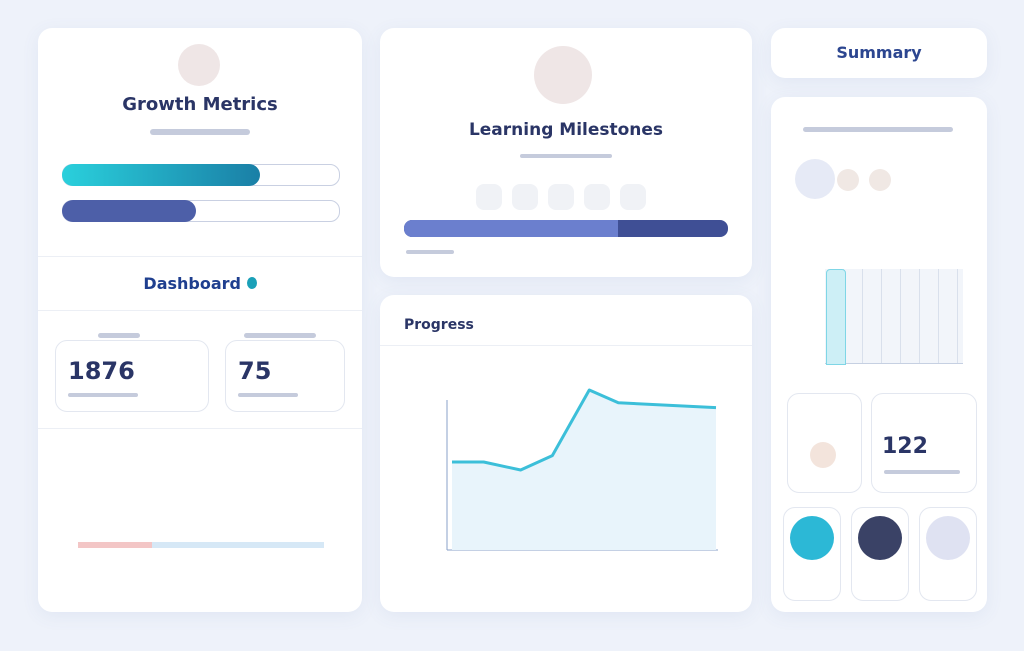  Describe the element at coordinates (251, 283) in the screenshot. I see `dot` at that location.